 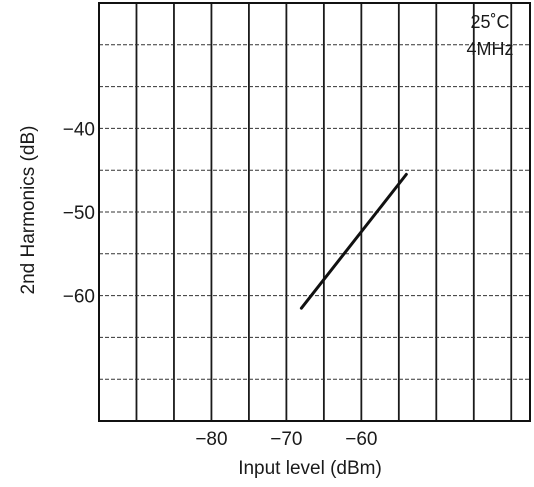 I want to click on y-tick-label: −50, so click(x=79, y=213).